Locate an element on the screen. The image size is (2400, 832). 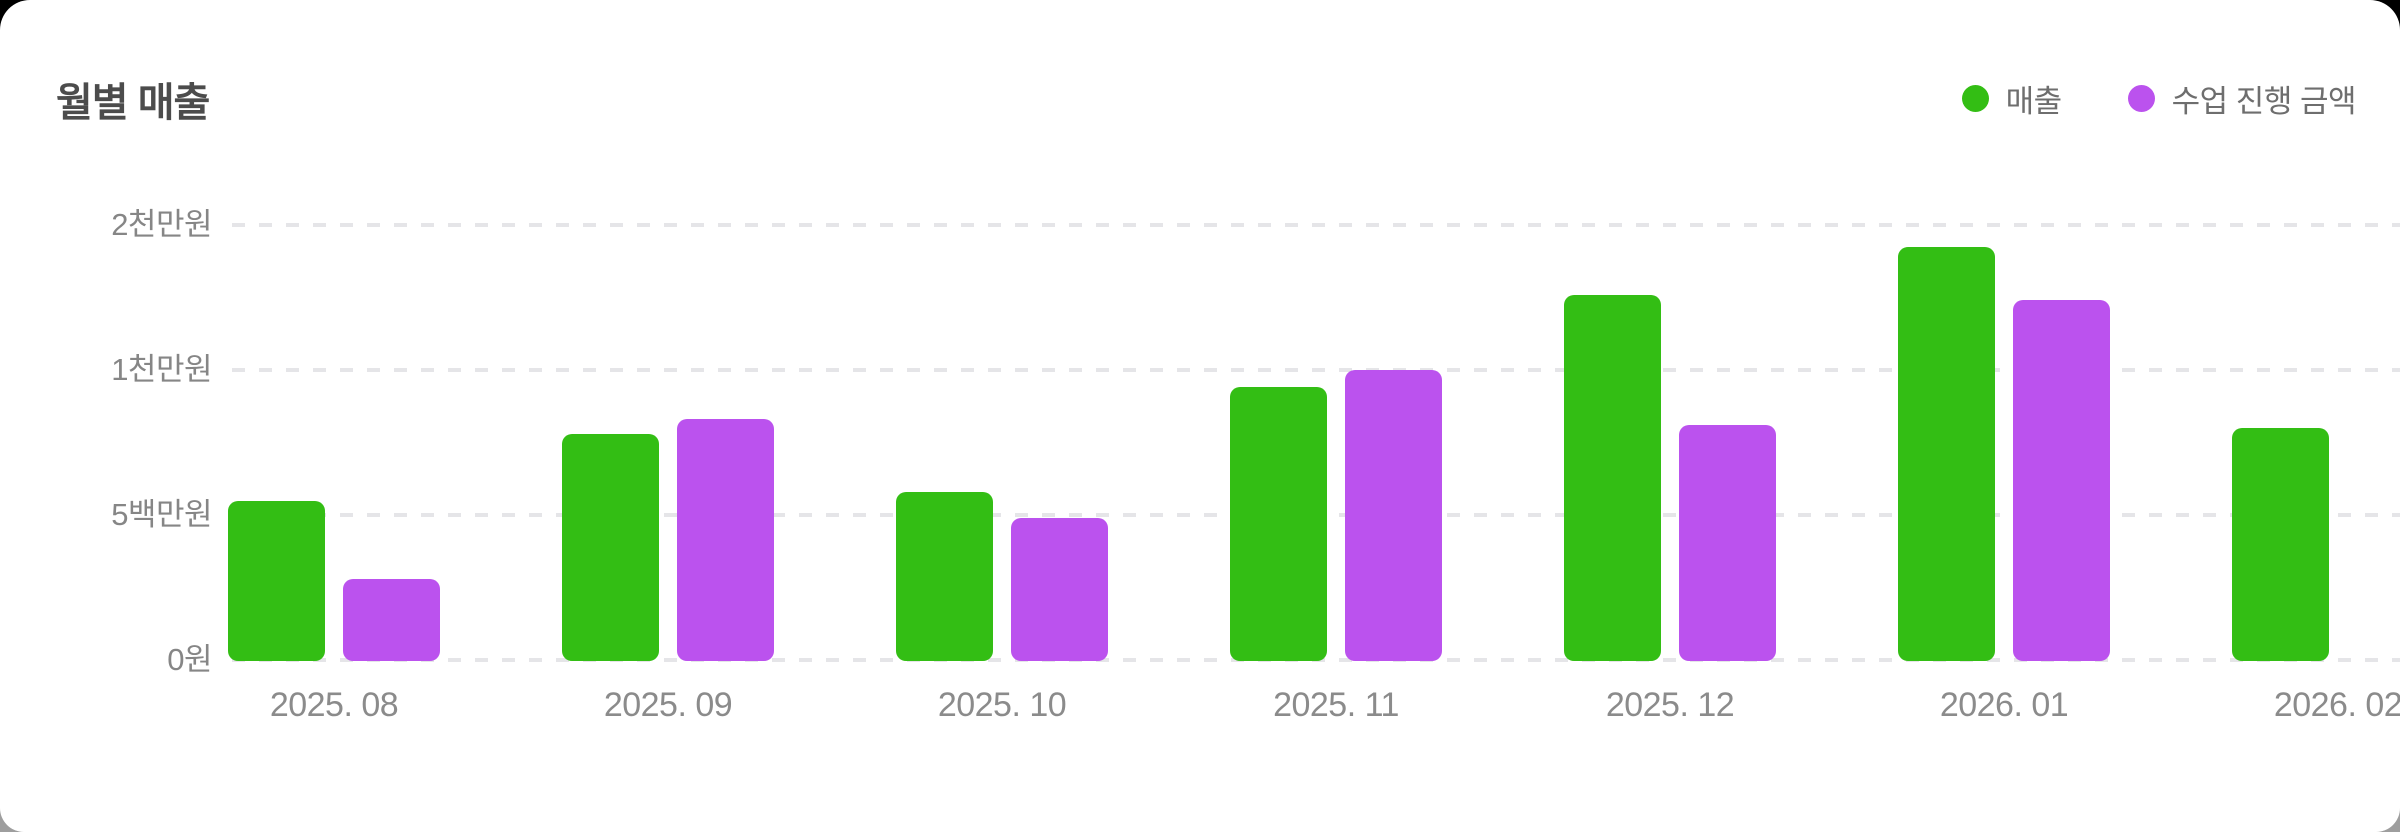
y-axis-tick-label: 2천만원 is located at coordinates (161, 224).